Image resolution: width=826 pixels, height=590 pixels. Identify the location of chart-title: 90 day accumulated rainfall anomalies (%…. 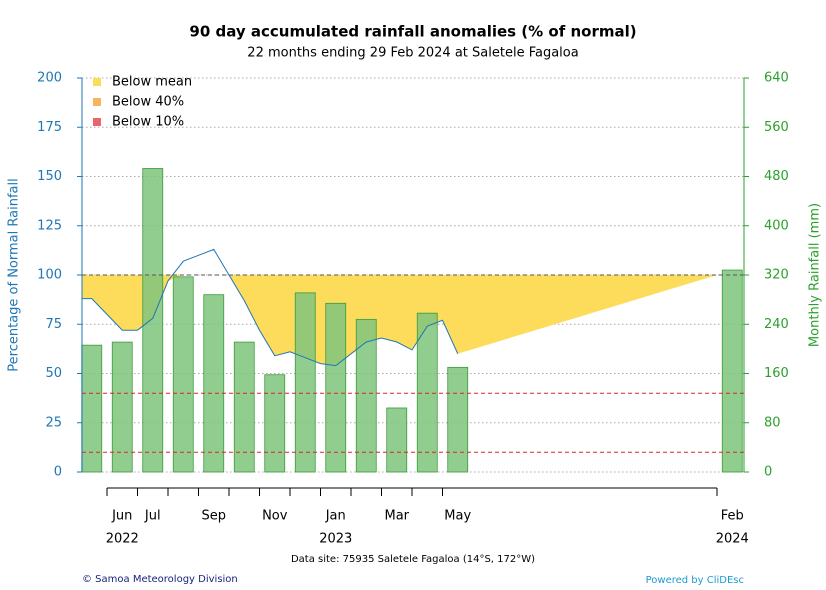
(412, 32).